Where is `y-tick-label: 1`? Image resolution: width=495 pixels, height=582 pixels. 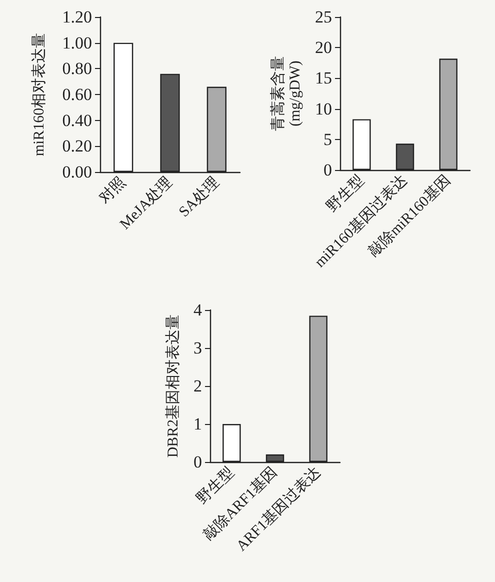 y-tick-label: 1 is located at coordinates (198, 424).